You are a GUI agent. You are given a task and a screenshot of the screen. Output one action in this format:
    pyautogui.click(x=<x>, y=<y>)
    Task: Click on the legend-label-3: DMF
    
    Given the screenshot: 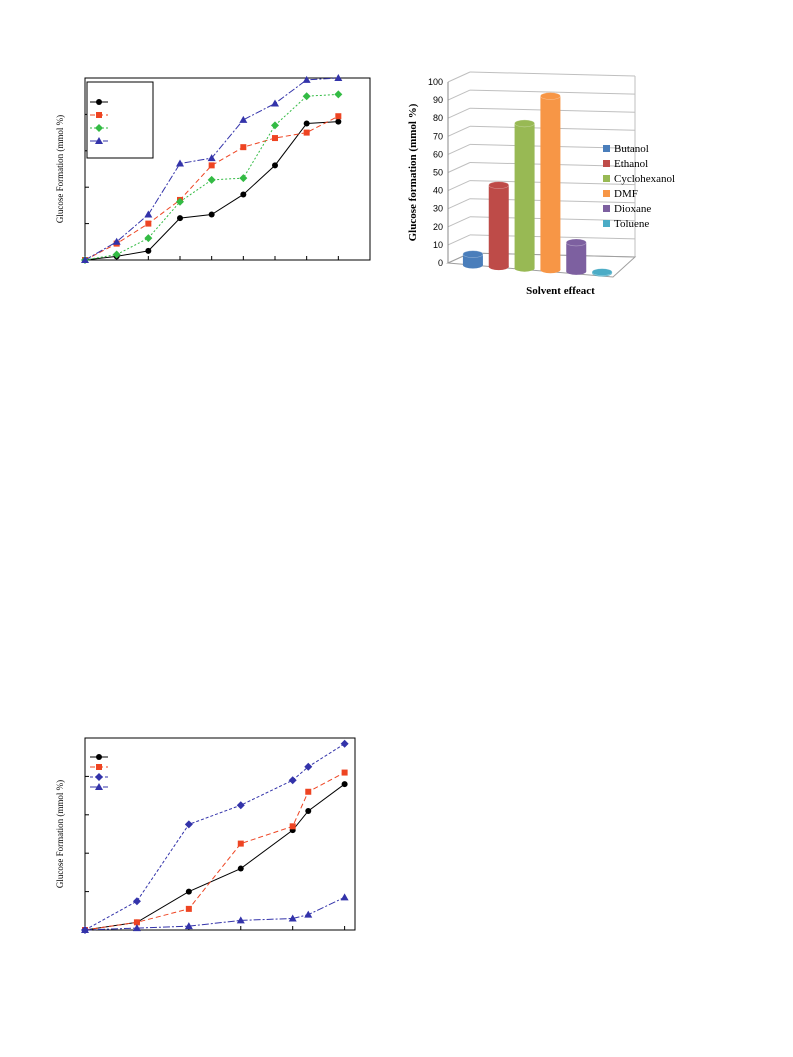 What is the action you would take?
    pyautogui.click(x=626, y=194)
    